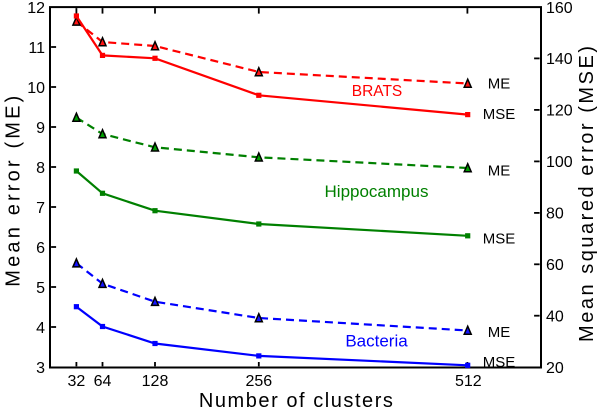  I want to click on svg-text: 5, so click(40, 288).